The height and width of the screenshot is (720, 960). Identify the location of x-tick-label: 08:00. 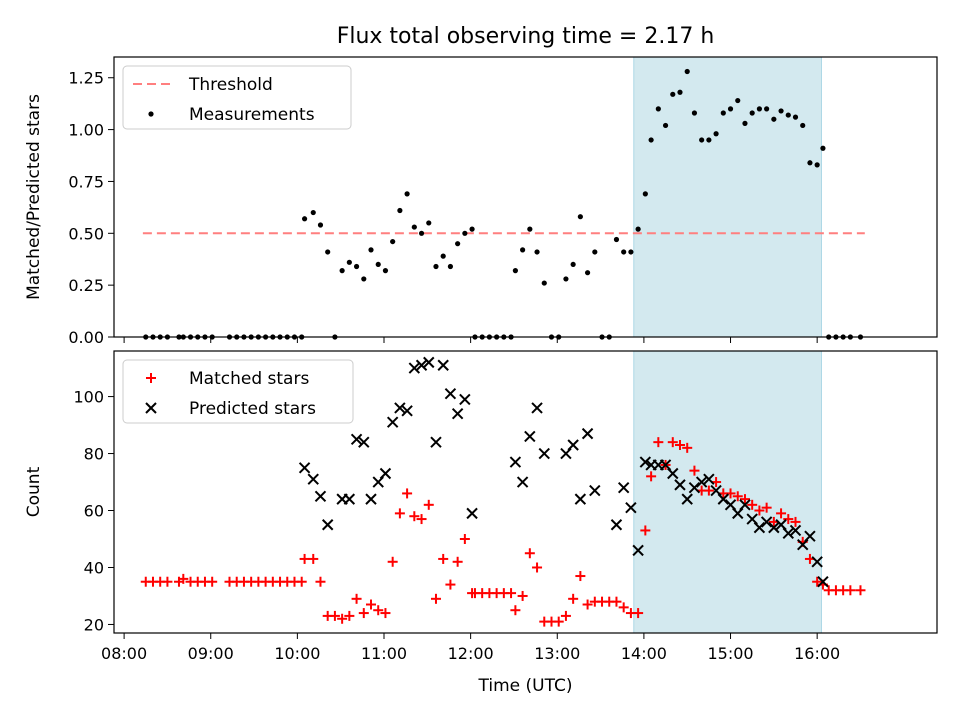
(124, 653).